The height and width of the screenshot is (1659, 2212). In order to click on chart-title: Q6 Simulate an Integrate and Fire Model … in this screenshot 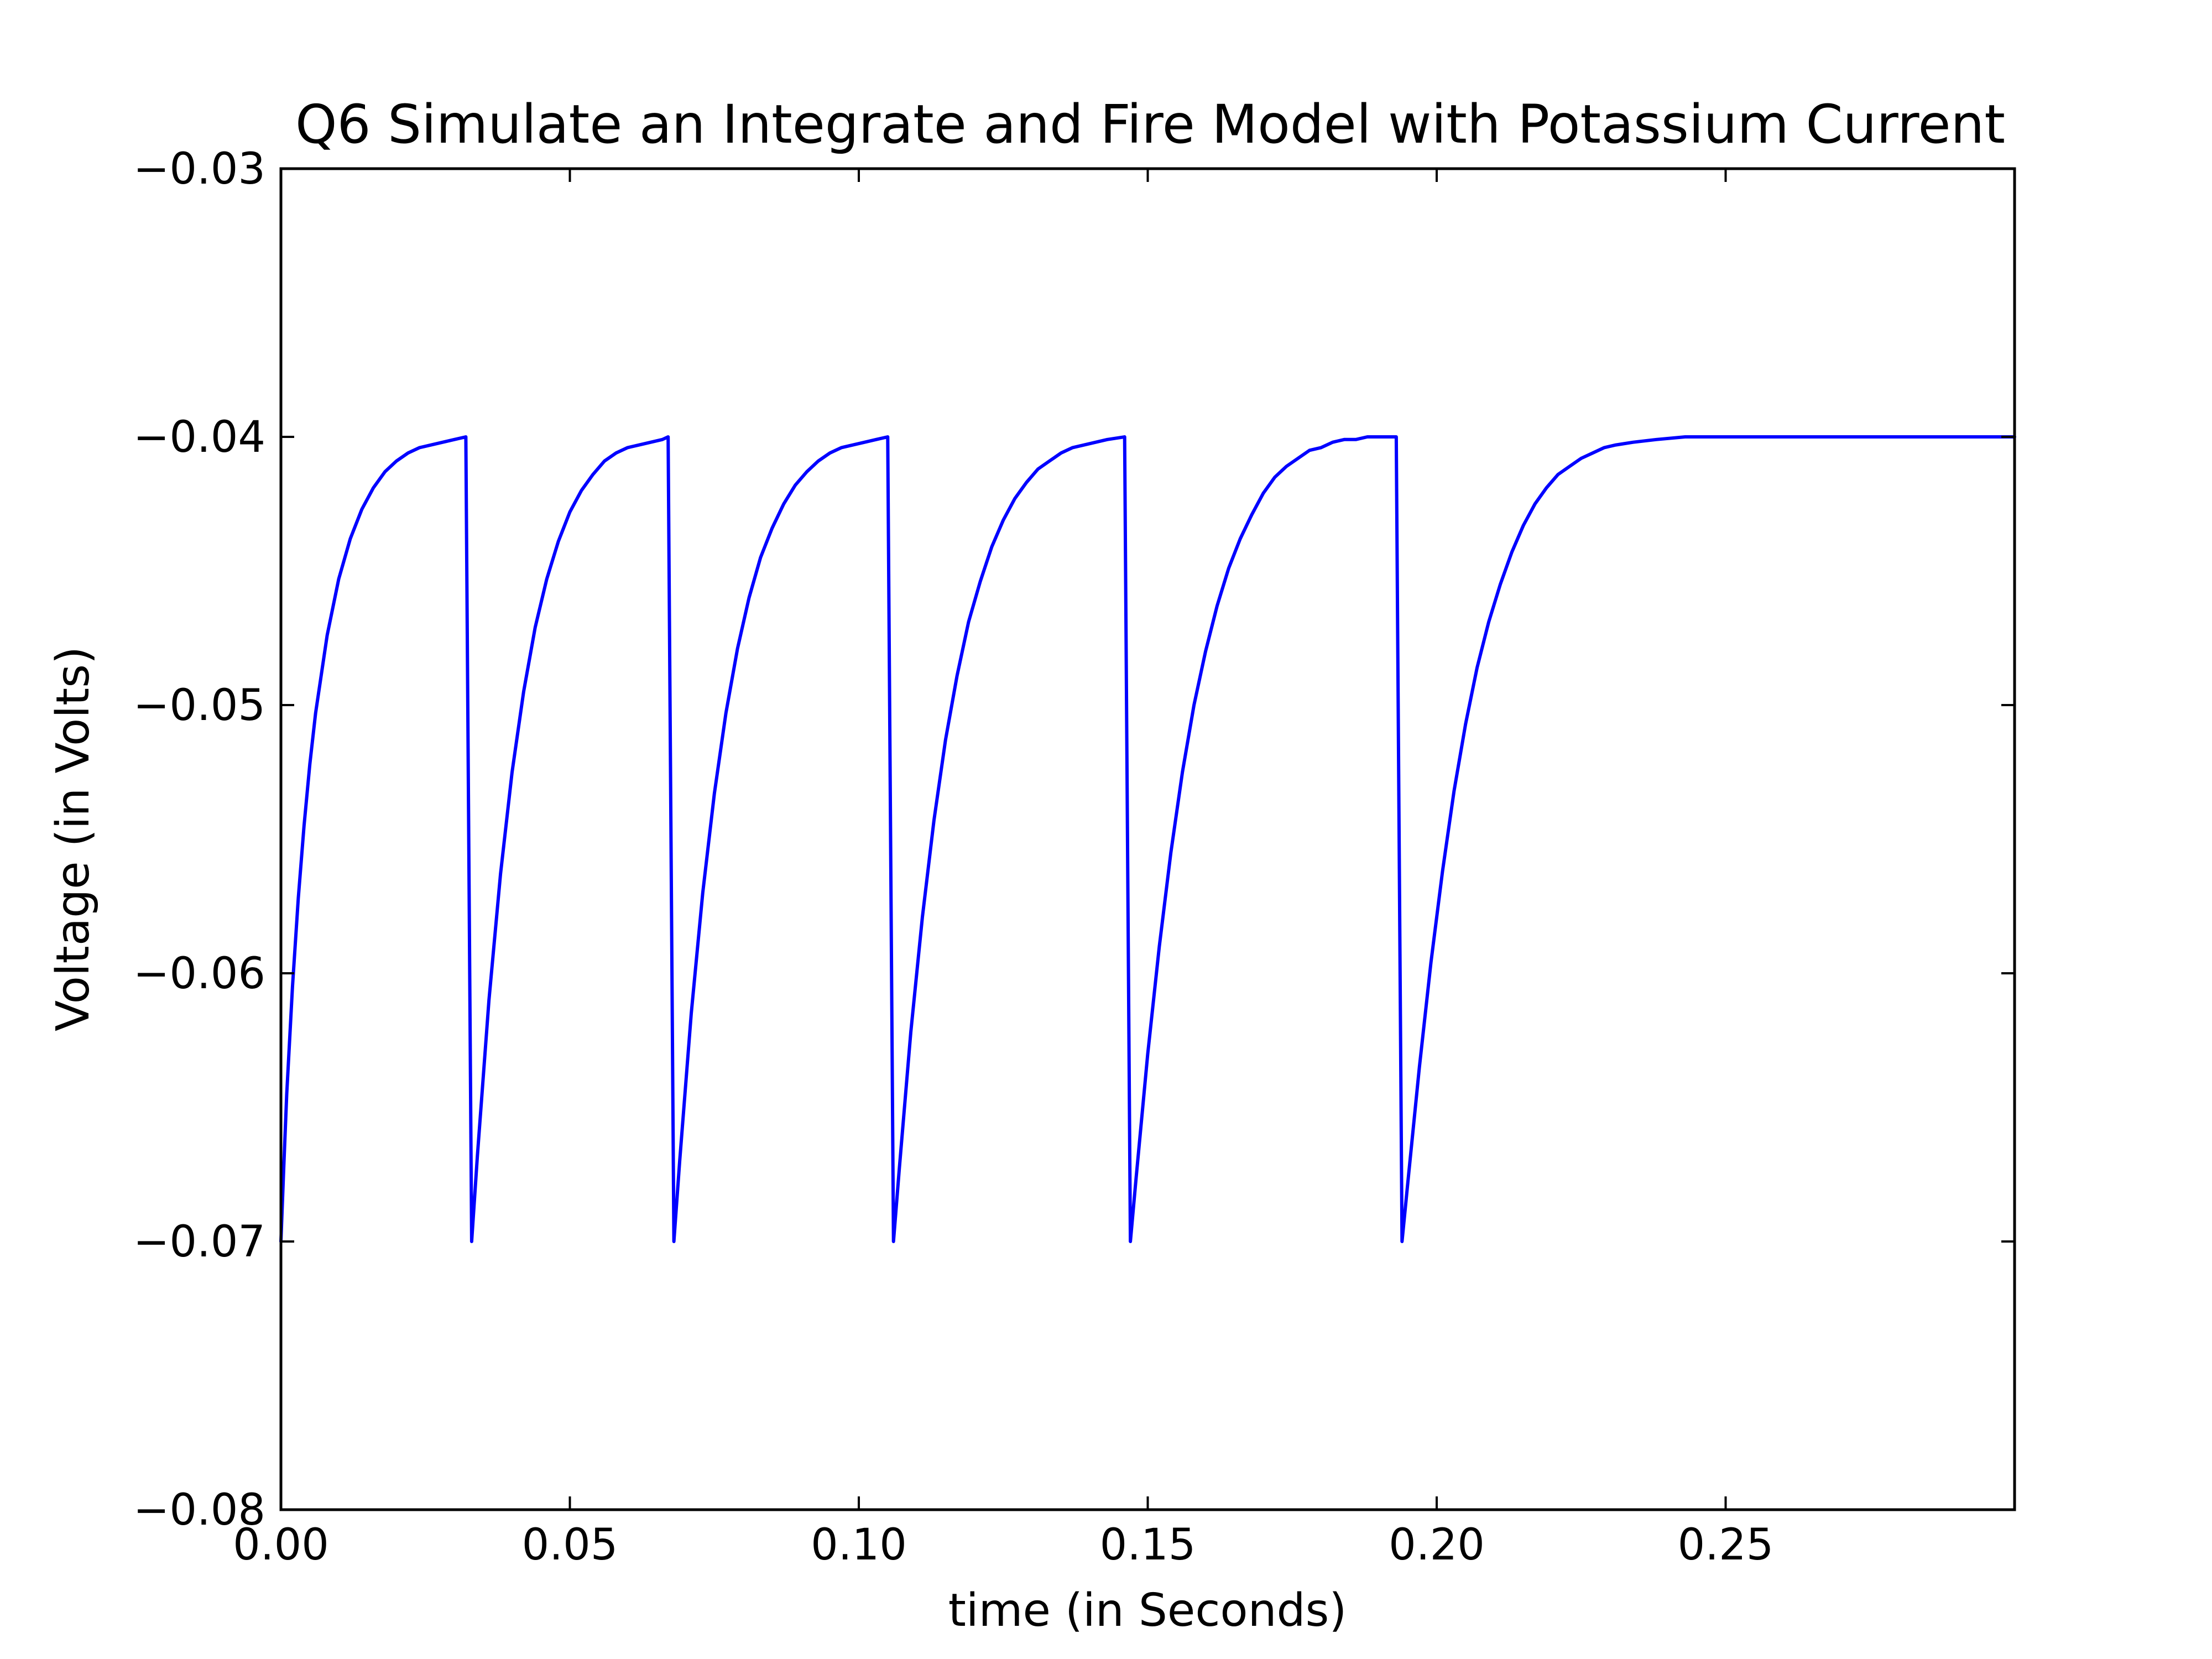, I will do `click(1150, 124)`.